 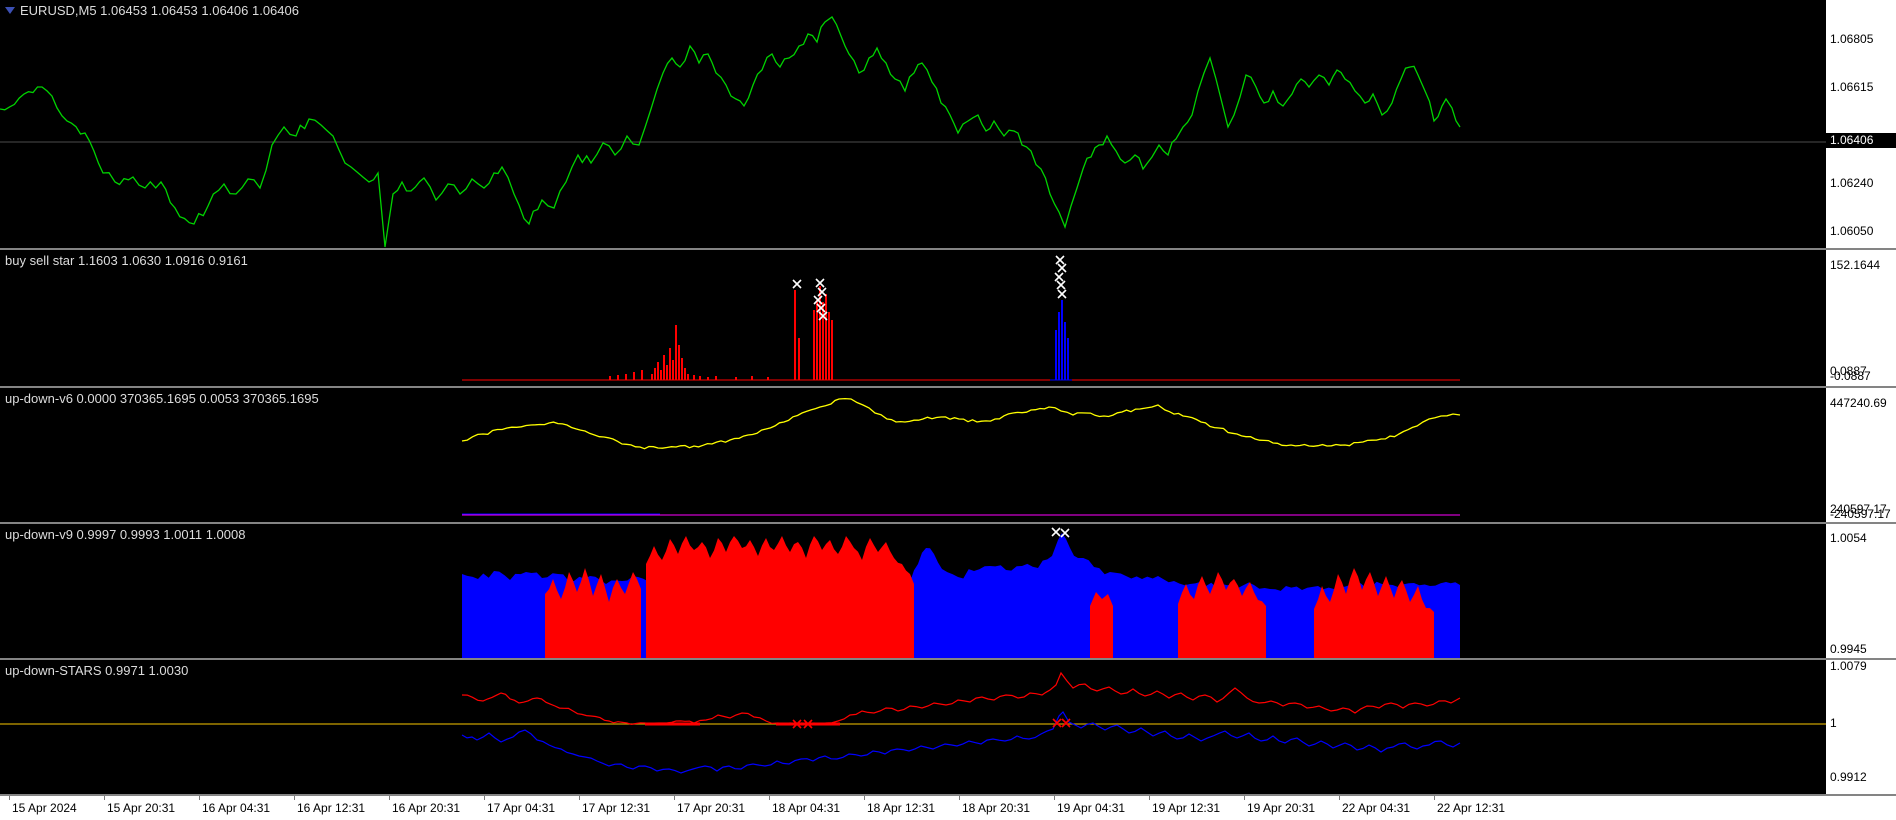 I want to click on time-label: 19 Apr 20:31, so click(x=1281, y=808).